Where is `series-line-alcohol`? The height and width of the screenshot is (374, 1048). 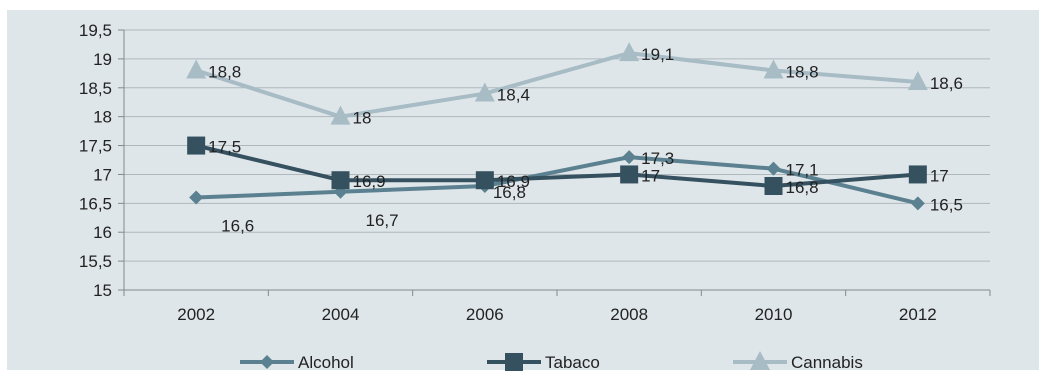
series-line-alcohol is located at coordinates (557, 180).